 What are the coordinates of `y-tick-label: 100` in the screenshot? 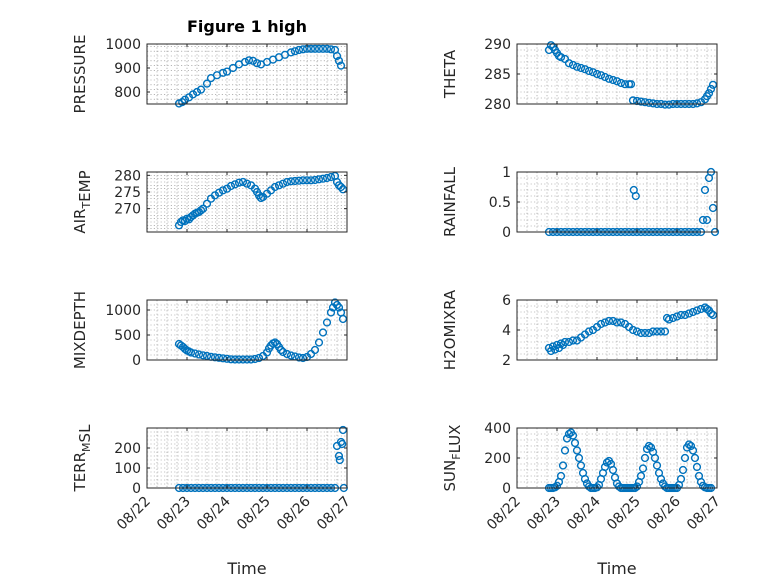 It's located at (127, 469).